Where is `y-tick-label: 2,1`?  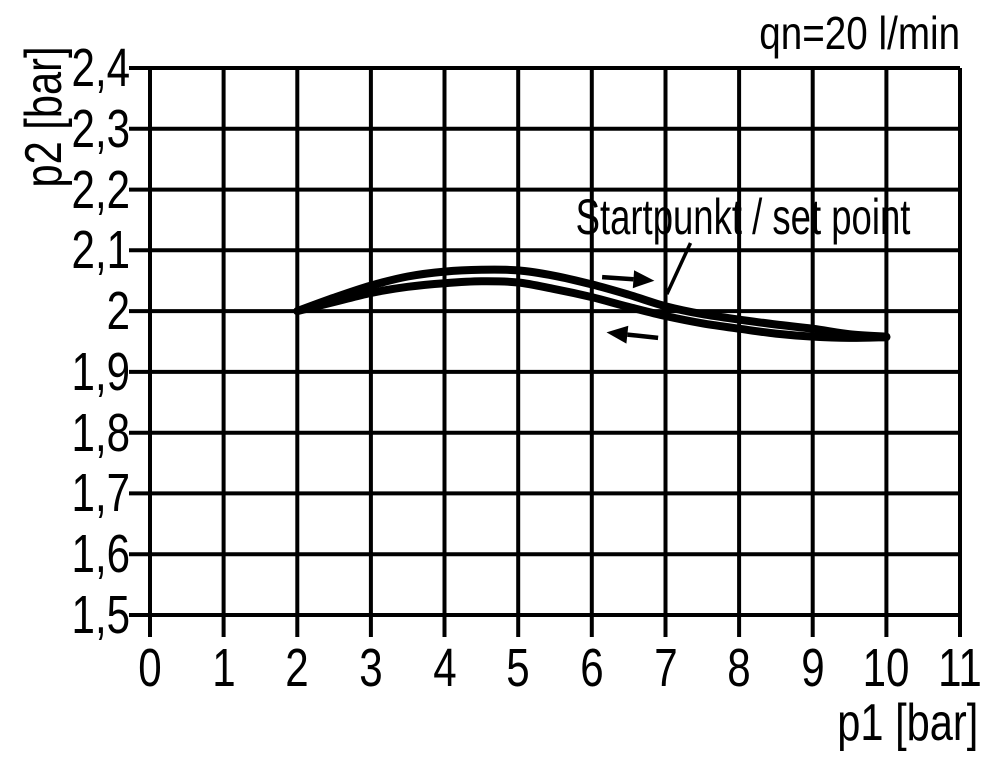 y-tick-label: 2,1 is located at coordinates (100, 250).